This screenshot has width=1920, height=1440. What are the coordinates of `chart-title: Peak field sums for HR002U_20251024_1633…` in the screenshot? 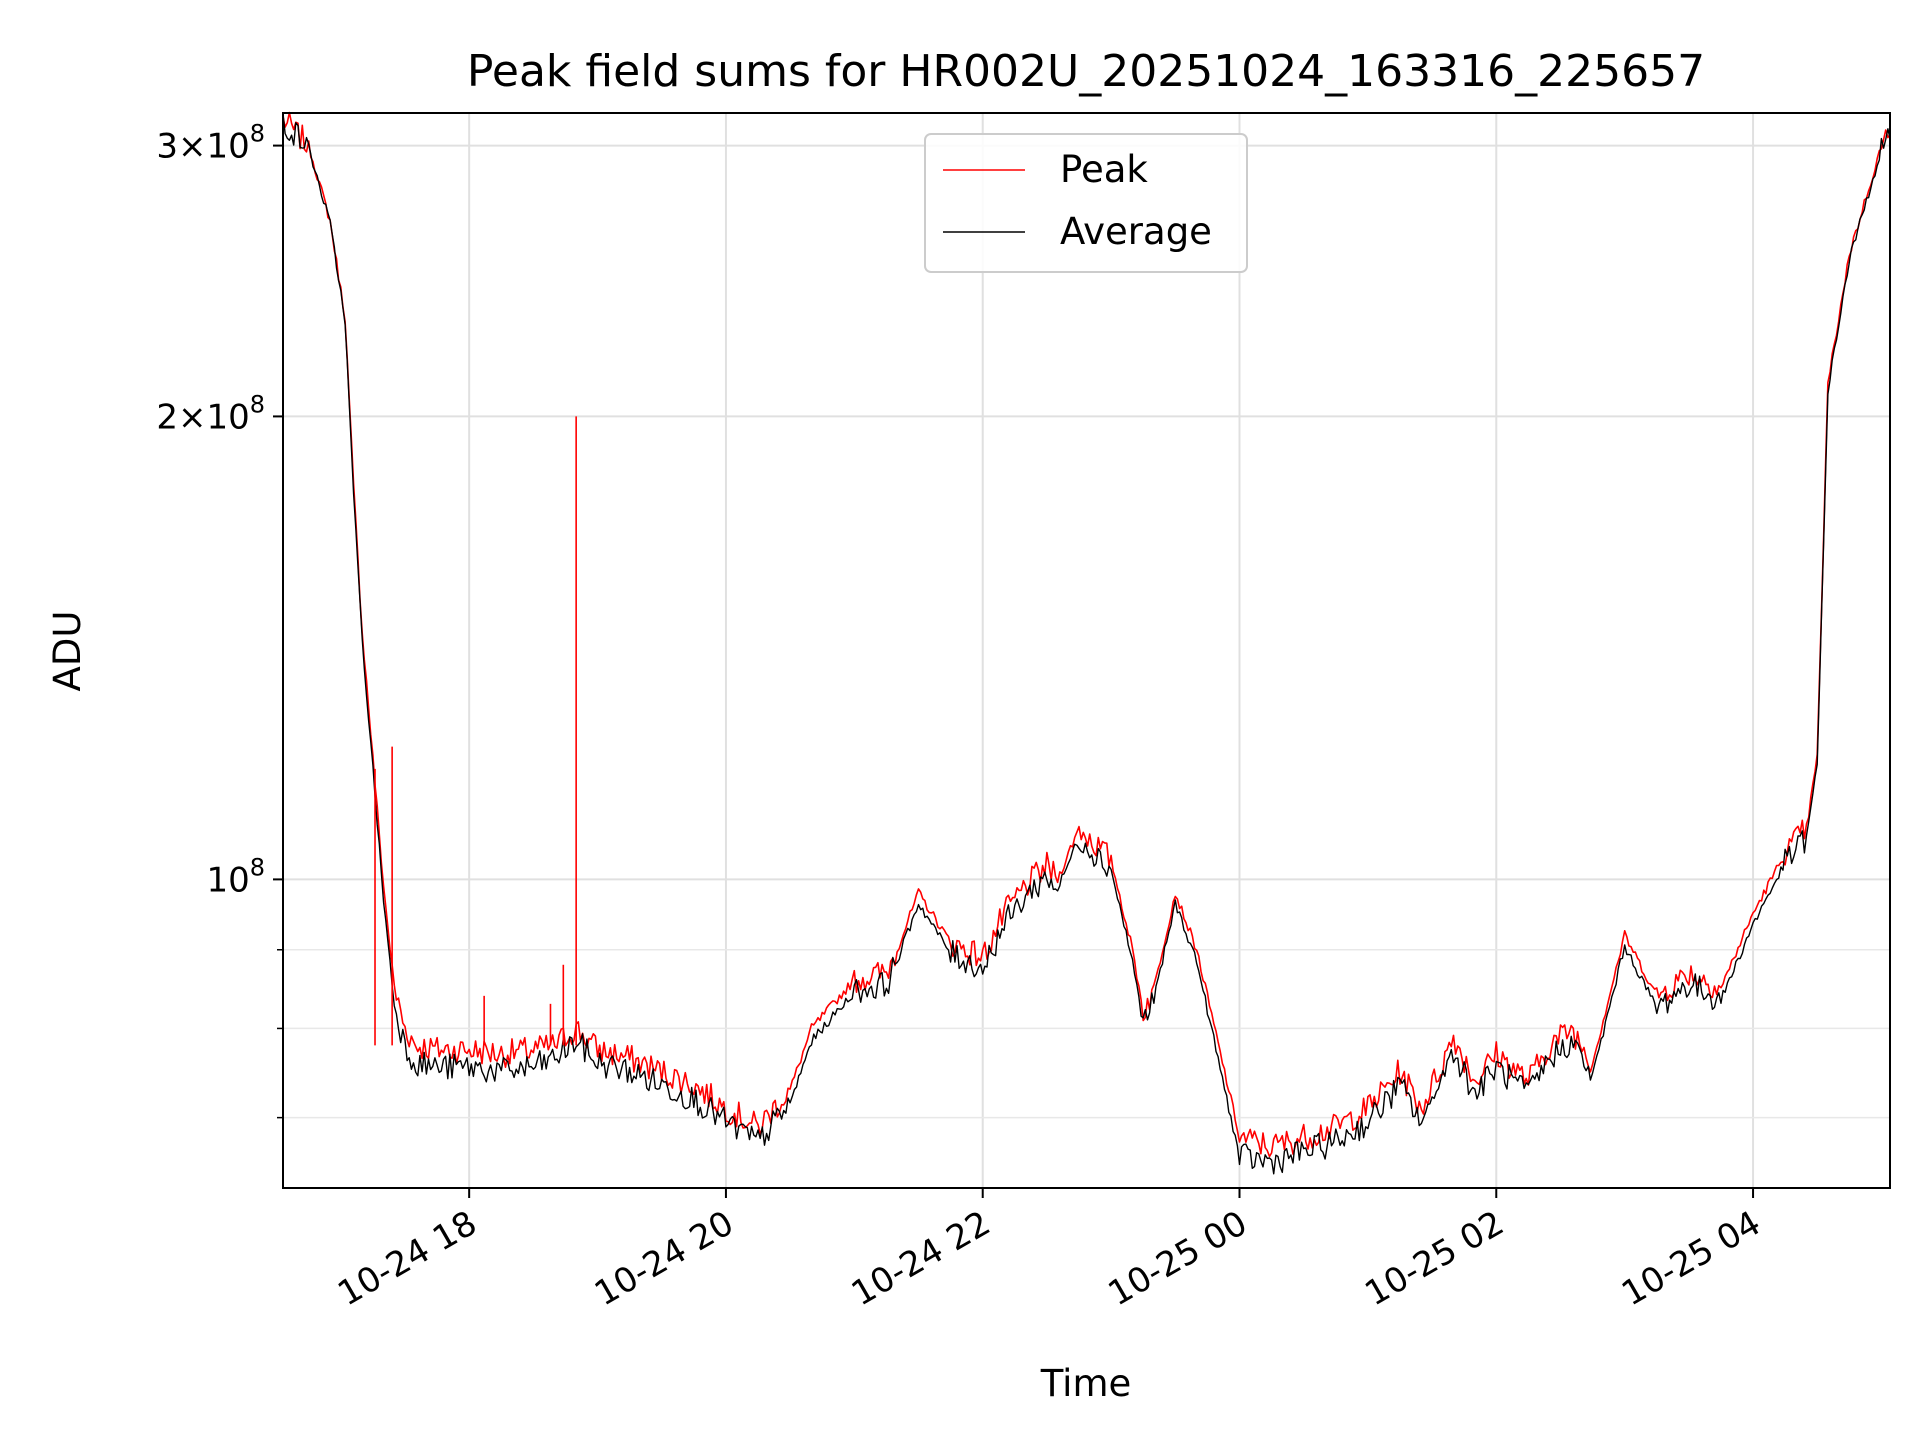 It's located at (1086, 71).